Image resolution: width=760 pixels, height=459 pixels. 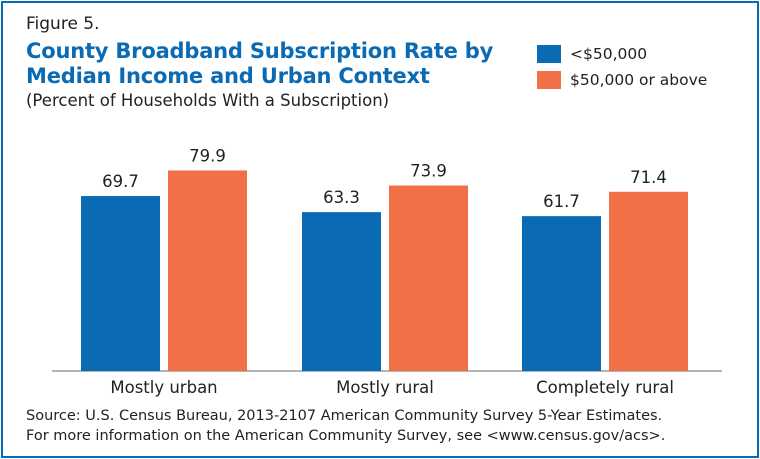 I want to click on value-label-mostly-urban-low-income: 69.7, so click(x=120, y=181).